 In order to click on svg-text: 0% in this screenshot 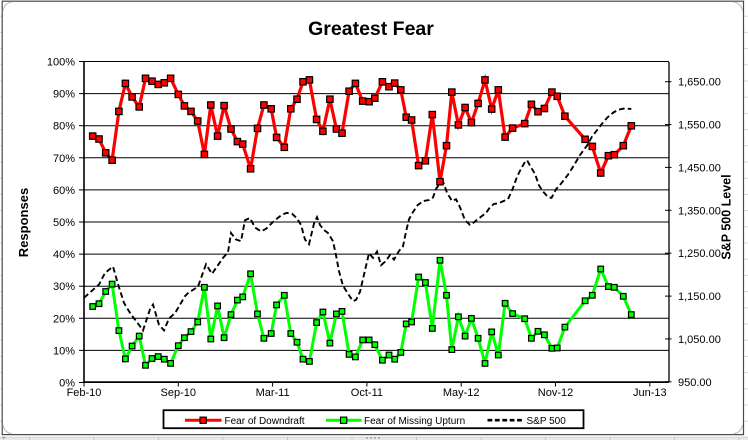, I will do `click(67, 384)`.